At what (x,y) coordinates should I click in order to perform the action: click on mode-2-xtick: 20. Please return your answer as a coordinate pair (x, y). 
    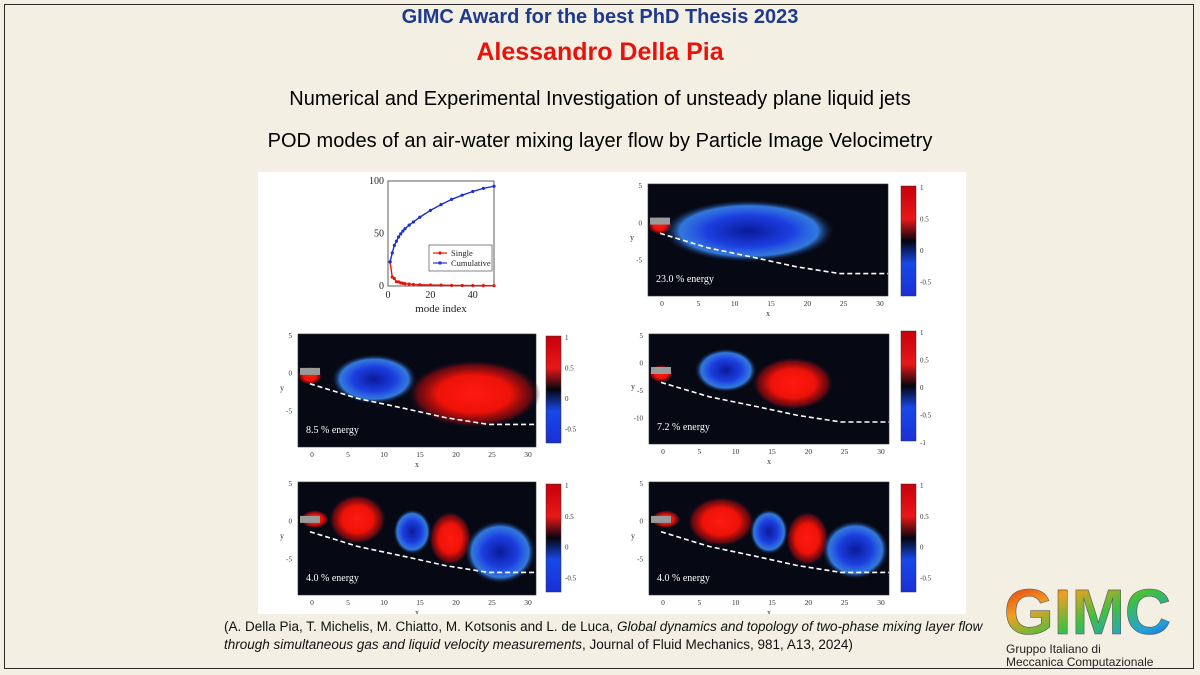
    Looking at the image, I should click on (456, 454).